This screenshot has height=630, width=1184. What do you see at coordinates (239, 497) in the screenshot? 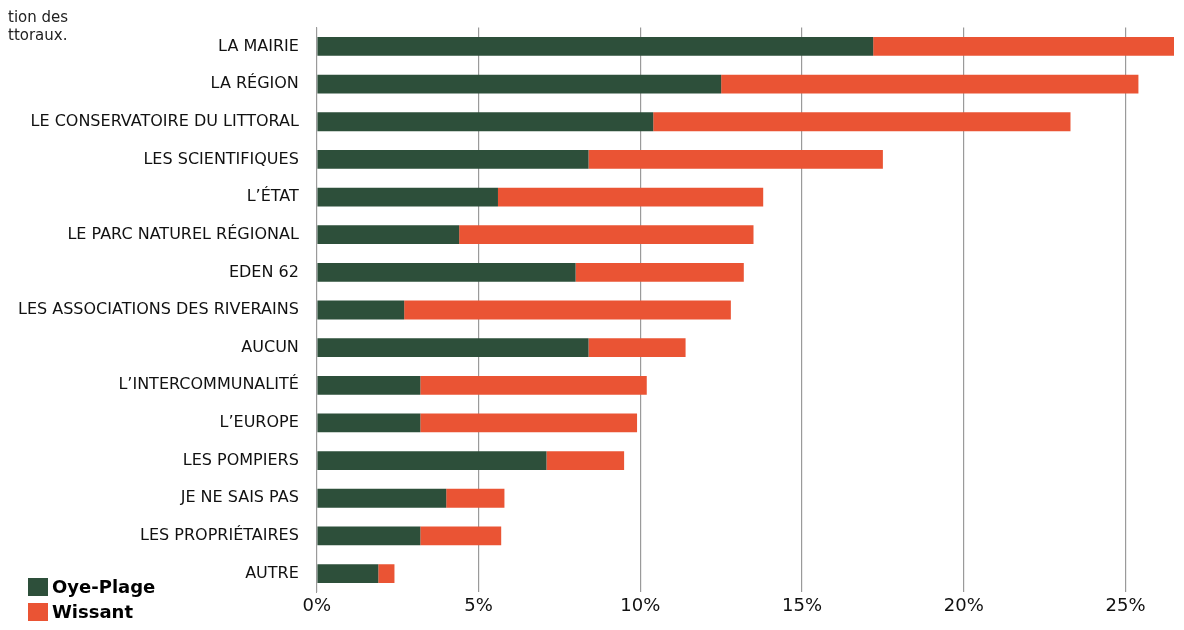
I see `y-tick-label: JE NE SAIS PAS` at bounding box center [239, 497].